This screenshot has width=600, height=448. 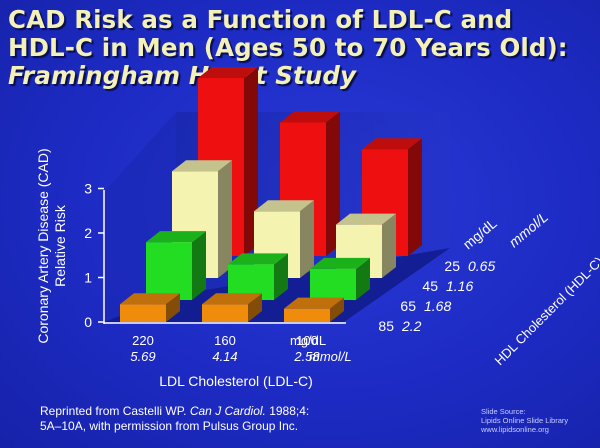 I want to click on bar-hdl85-ldl100, so click(x=314, y=309).